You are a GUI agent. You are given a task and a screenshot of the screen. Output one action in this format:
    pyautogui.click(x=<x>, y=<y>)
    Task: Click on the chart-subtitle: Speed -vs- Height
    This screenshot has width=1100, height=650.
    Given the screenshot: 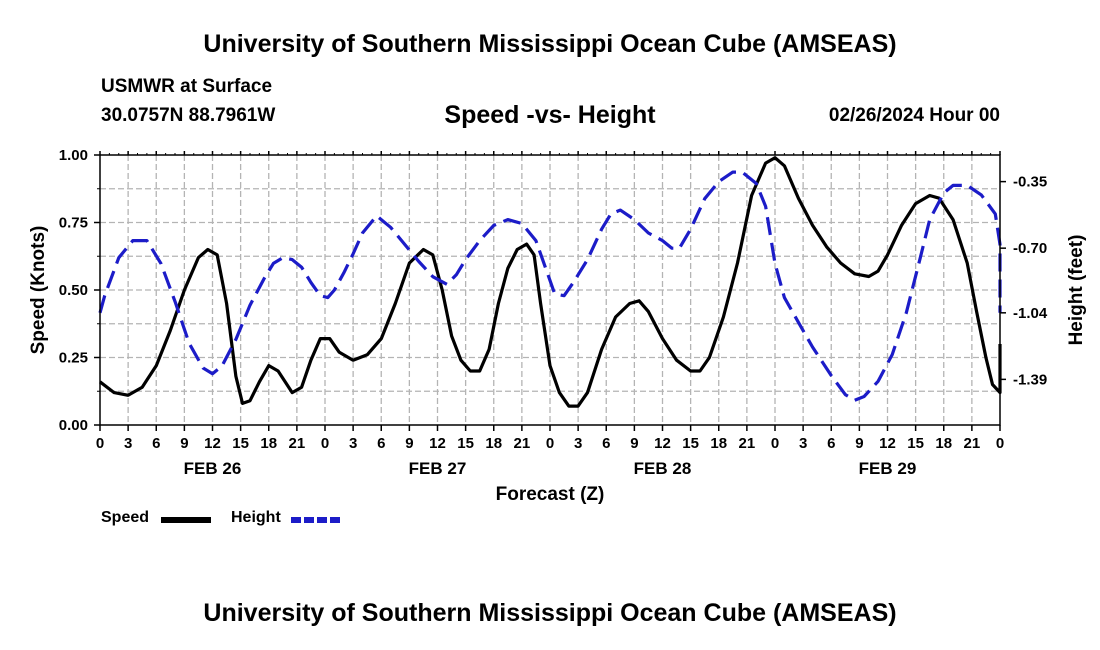 What is the action you would take?
    pyautogui.click(x=550, y=115)
    